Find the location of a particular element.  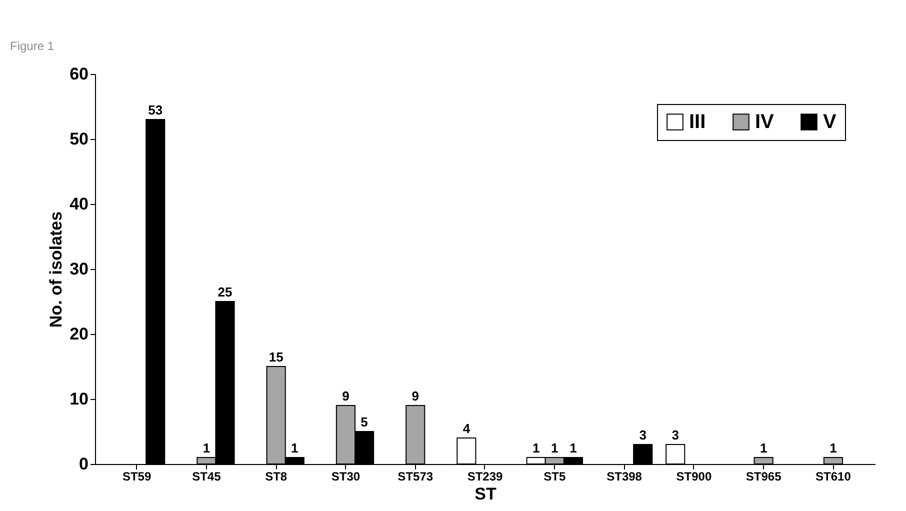

caption: Figure 1 is located at coordinates (32, 46).